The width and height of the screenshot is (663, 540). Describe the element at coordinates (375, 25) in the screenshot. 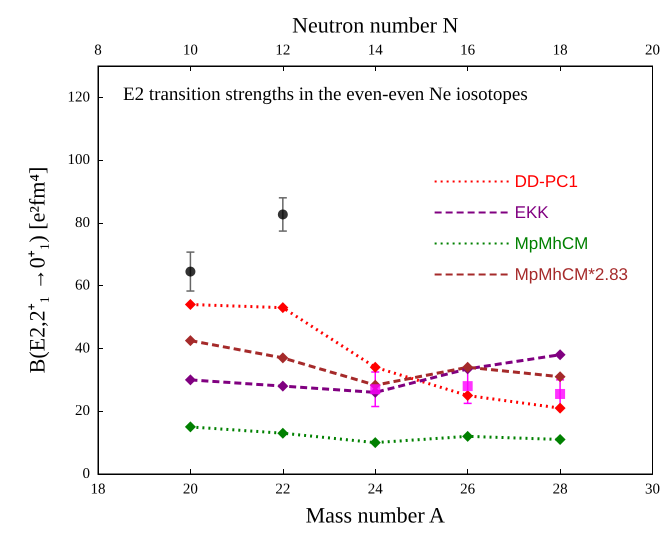

I see `x2-axis-title: Neutron number N` at that location.